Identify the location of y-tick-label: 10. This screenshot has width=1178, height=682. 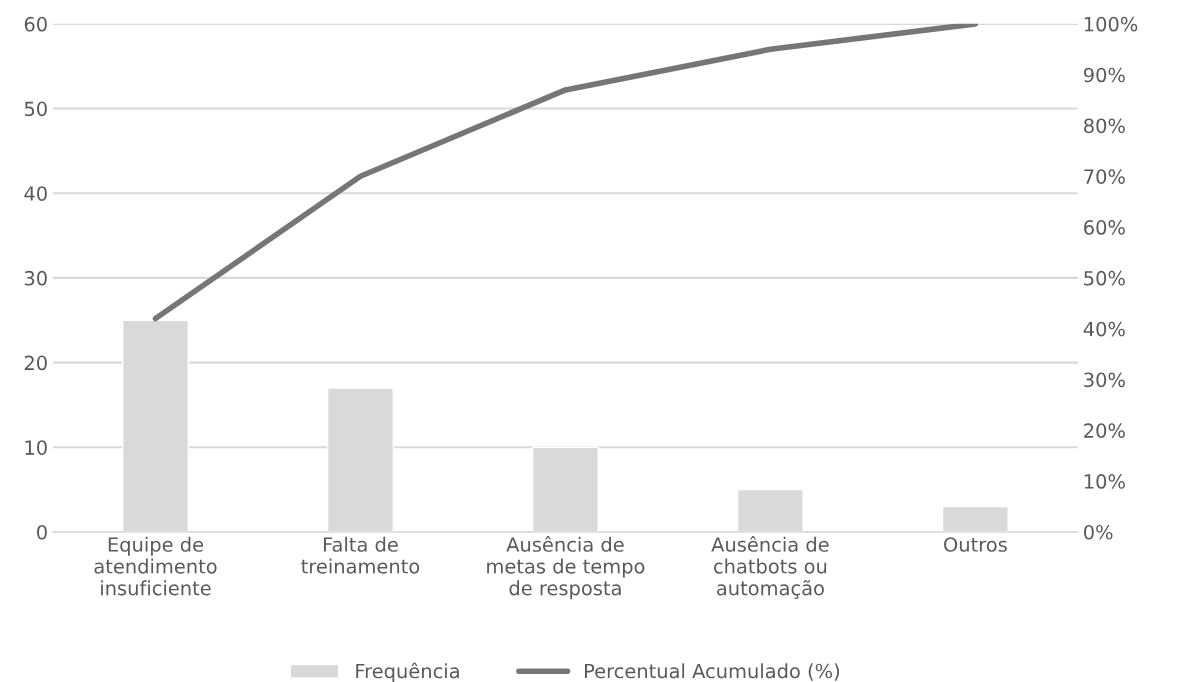
(36, 447).